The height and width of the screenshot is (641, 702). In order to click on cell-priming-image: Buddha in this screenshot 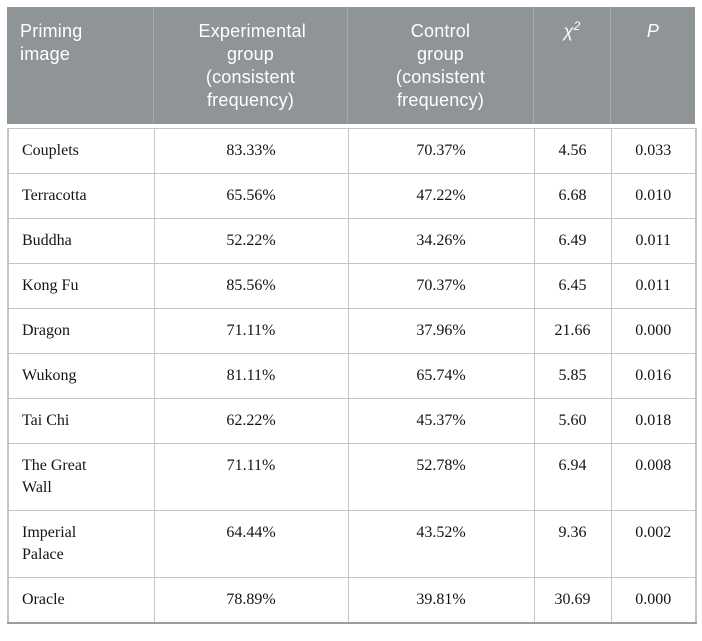, I will do `click(81, 241)`.